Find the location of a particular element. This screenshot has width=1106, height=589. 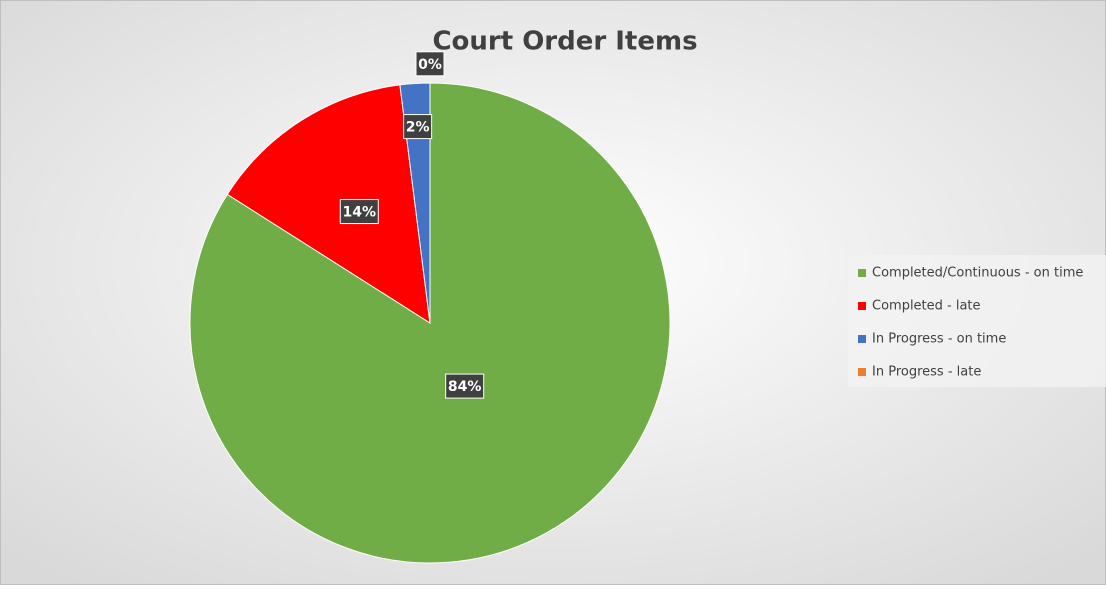

data-label: 0% is located at coordinates (430, 65).